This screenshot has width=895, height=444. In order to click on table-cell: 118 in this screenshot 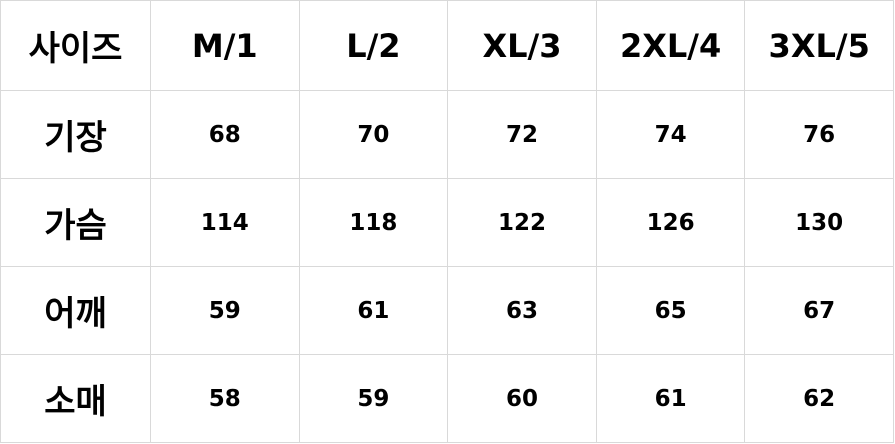, I will do `click(373, 222)`.